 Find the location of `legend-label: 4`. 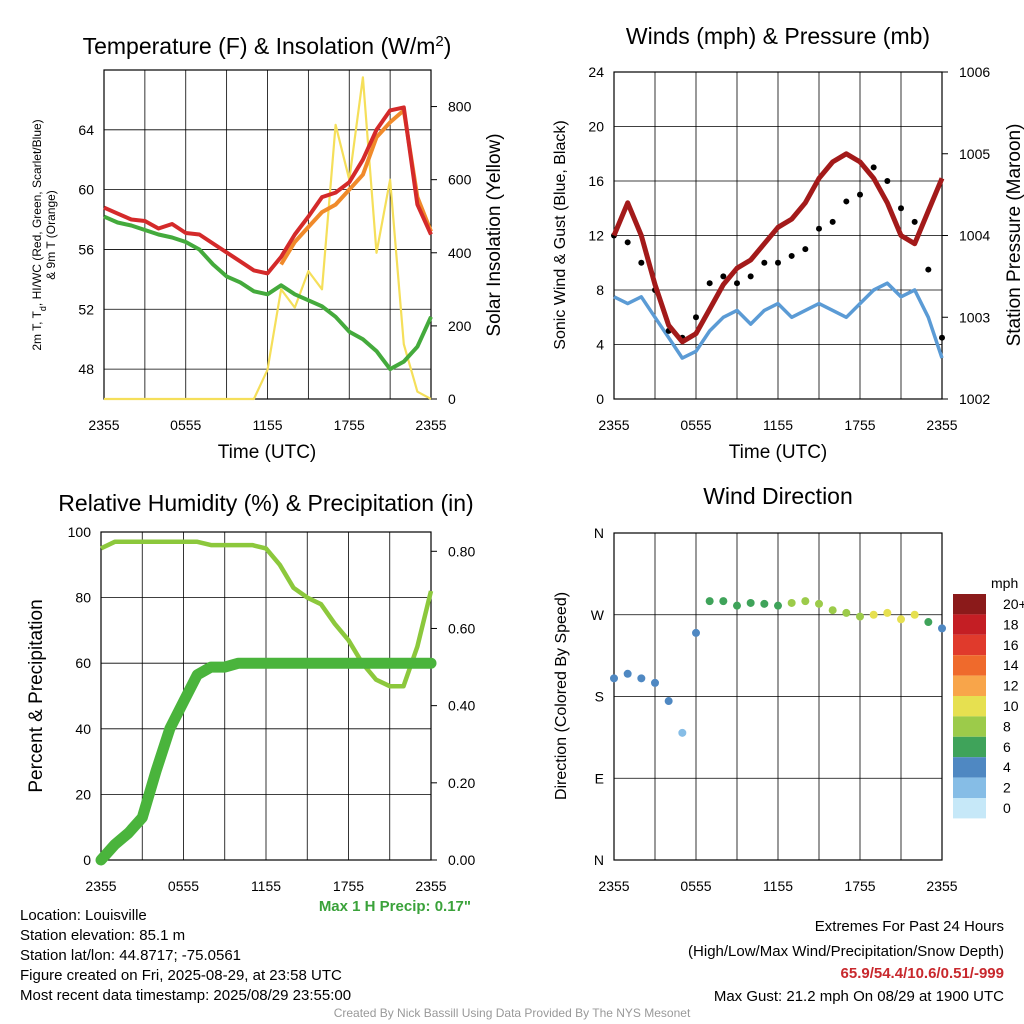

legend-label: 4 is located at coordinates (1007, 767).